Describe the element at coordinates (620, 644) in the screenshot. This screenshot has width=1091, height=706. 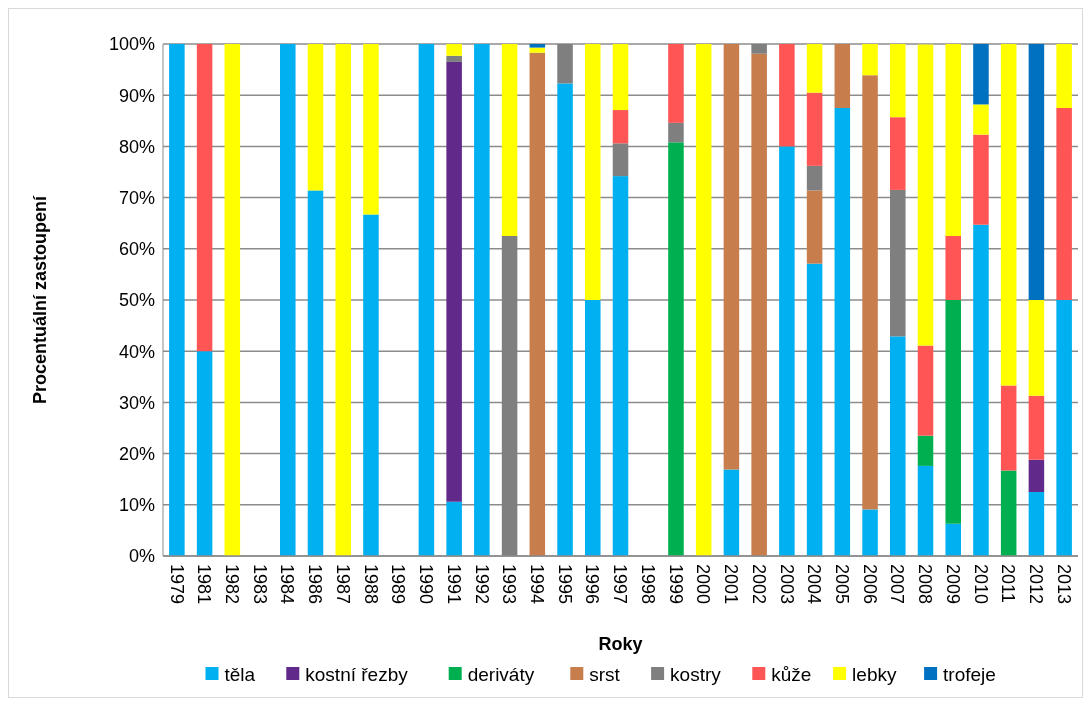
I see `x-axis-title: Roky` at that location.